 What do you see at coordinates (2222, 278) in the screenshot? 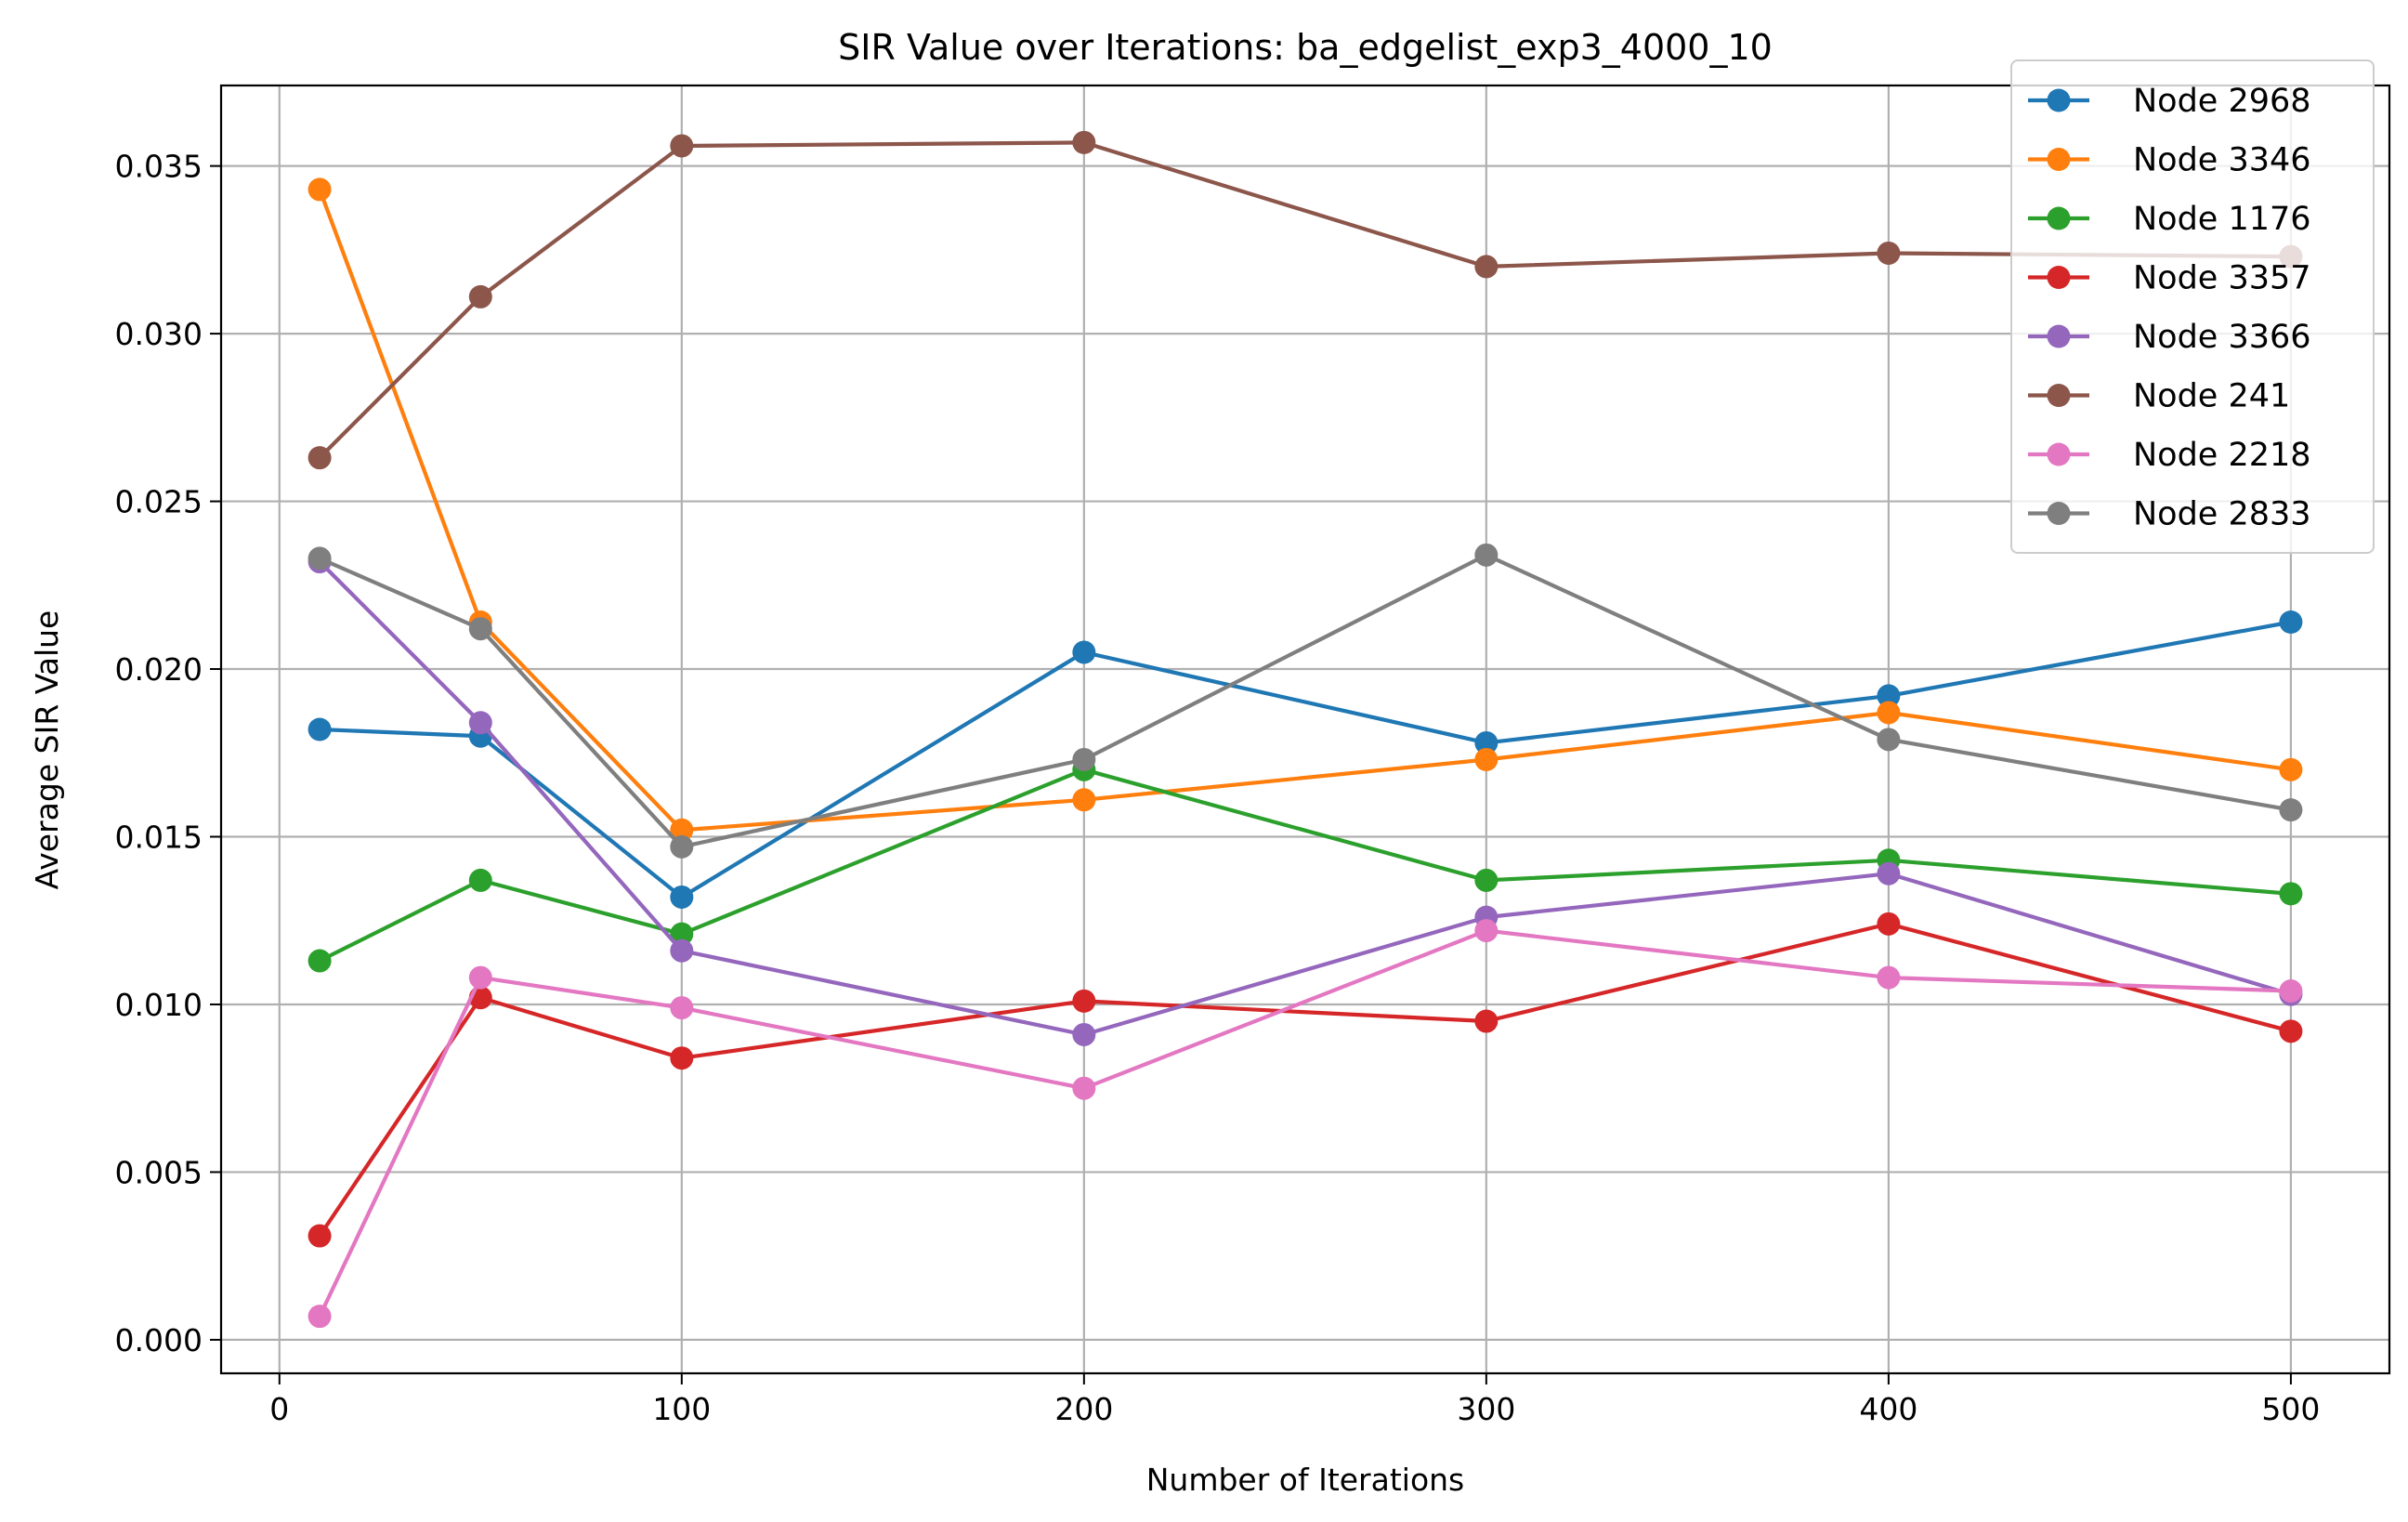
I see `legend-label: Node 3357` at bounding box center [2222, 278].